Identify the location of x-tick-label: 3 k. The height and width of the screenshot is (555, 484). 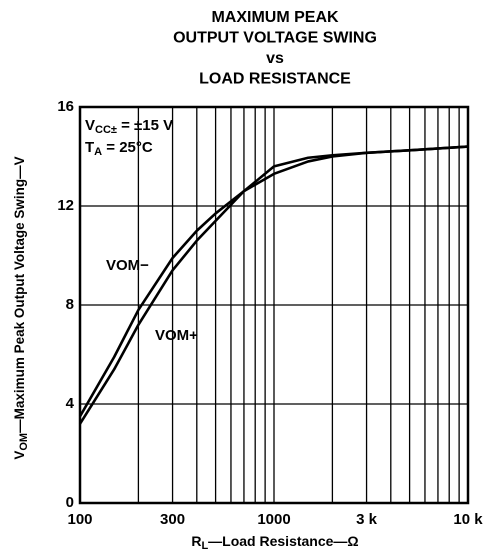
(367, 519).